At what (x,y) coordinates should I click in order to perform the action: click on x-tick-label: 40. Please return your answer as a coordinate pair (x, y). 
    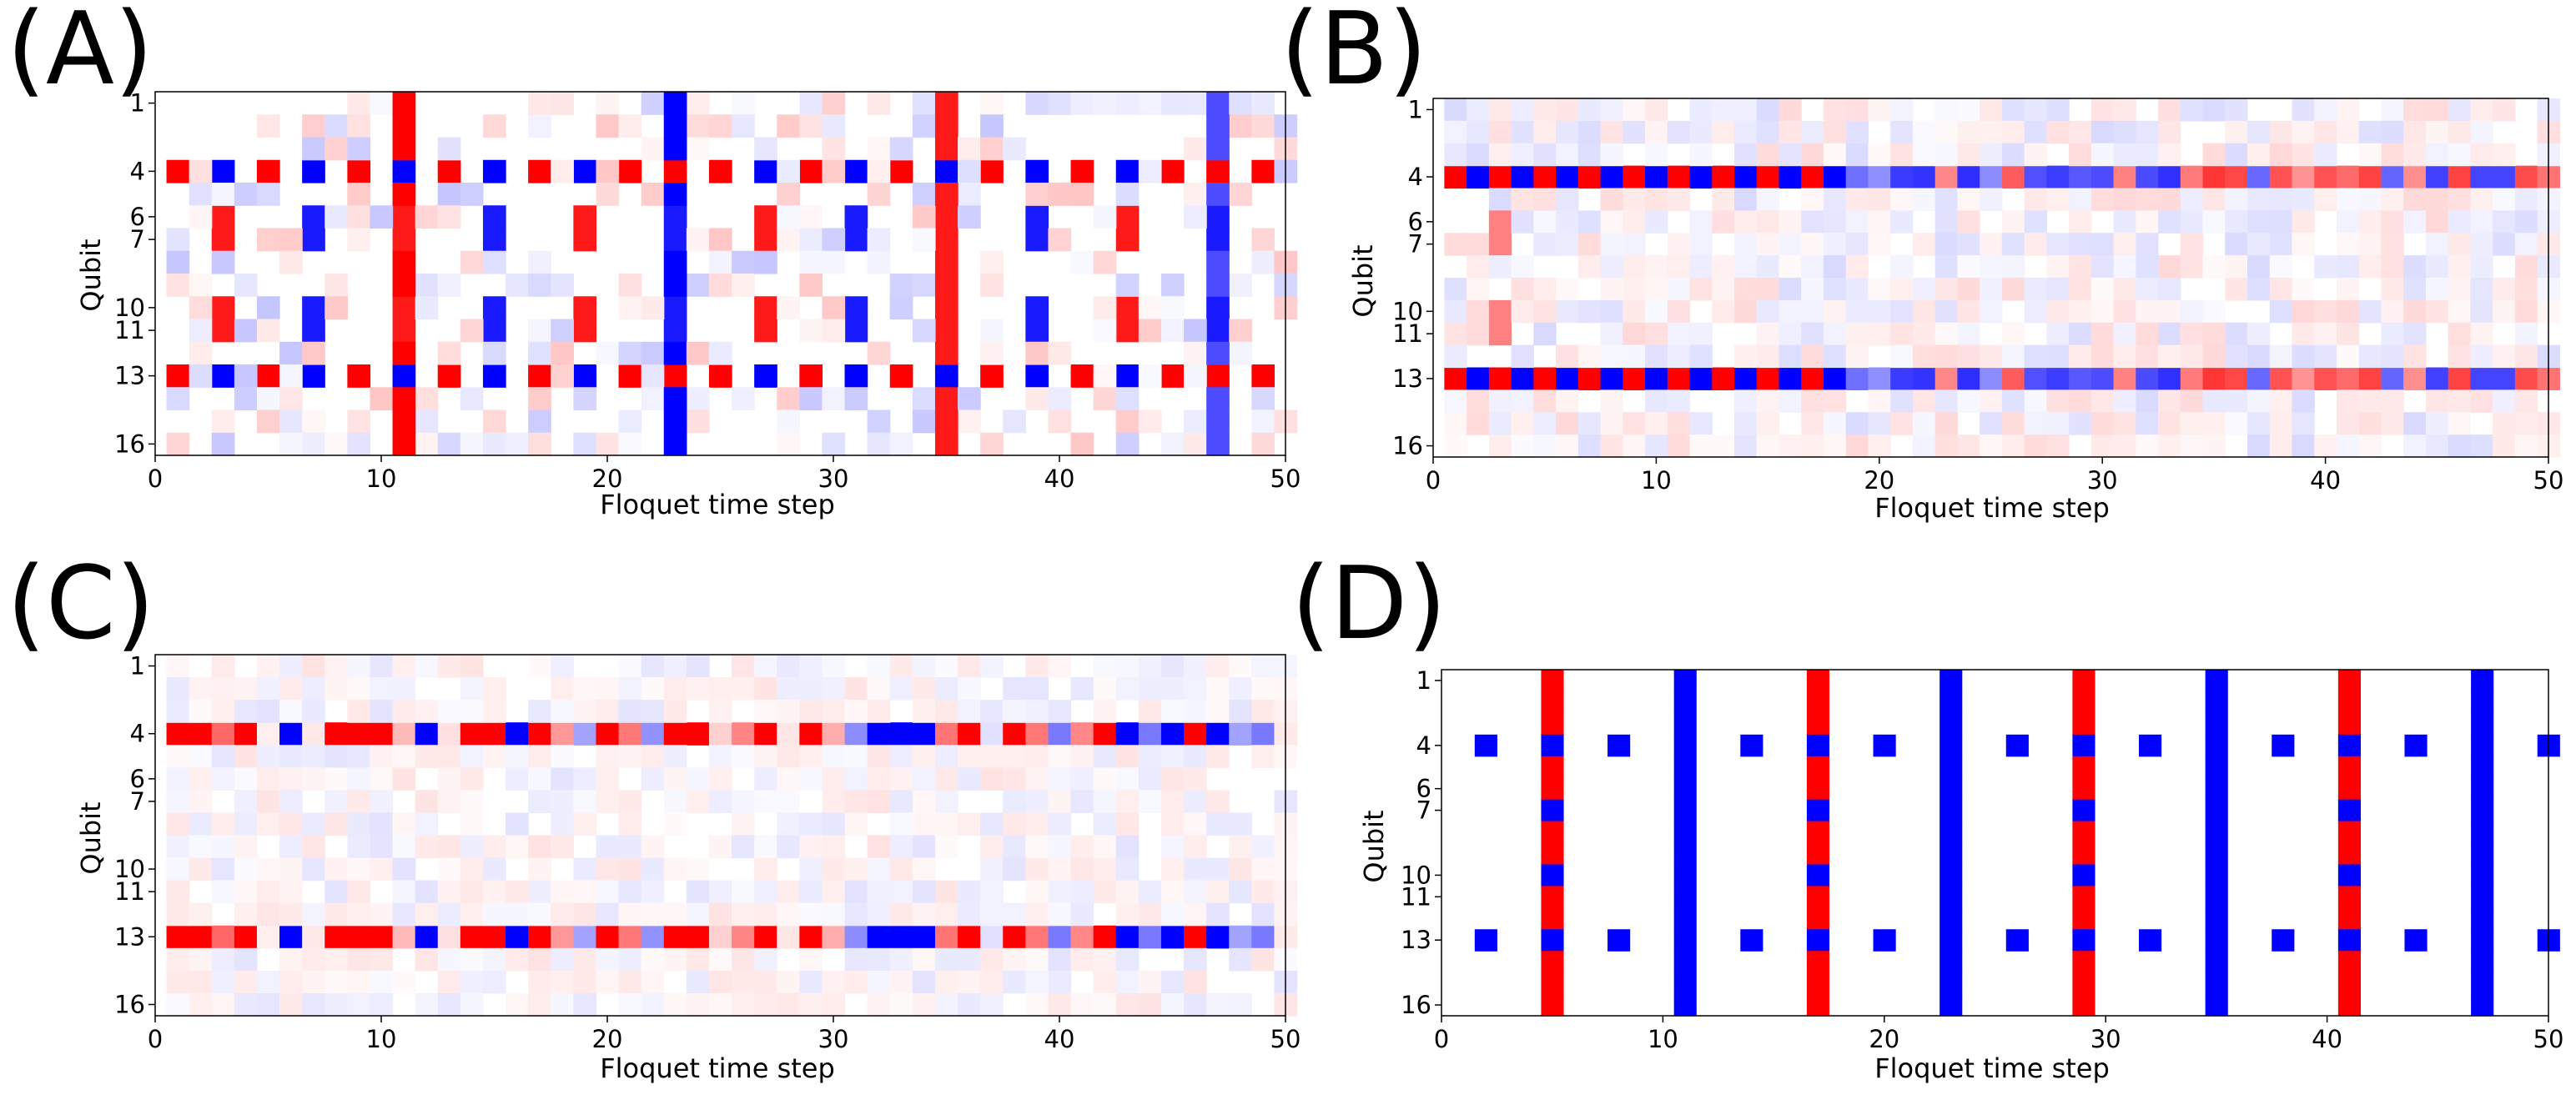
    Looking at the image, I should click on (2325, 480).